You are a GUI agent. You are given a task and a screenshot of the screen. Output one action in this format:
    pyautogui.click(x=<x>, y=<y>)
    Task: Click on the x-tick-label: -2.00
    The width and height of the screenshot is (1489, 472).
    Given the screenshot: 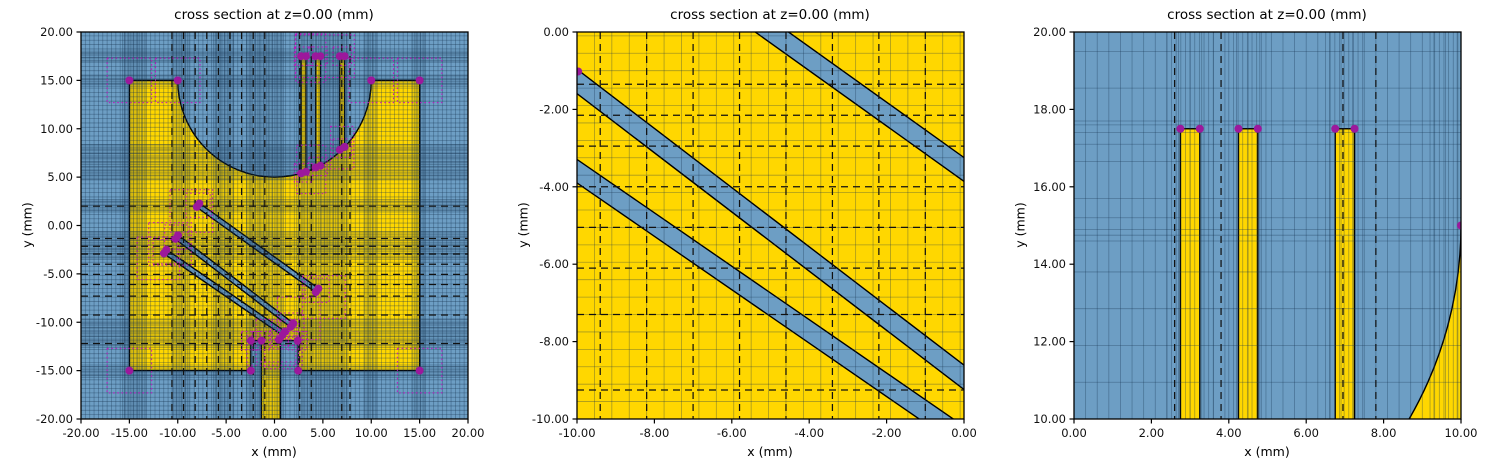 What is the action you would take?
    pyautogui.click(x=887, y=433)
    